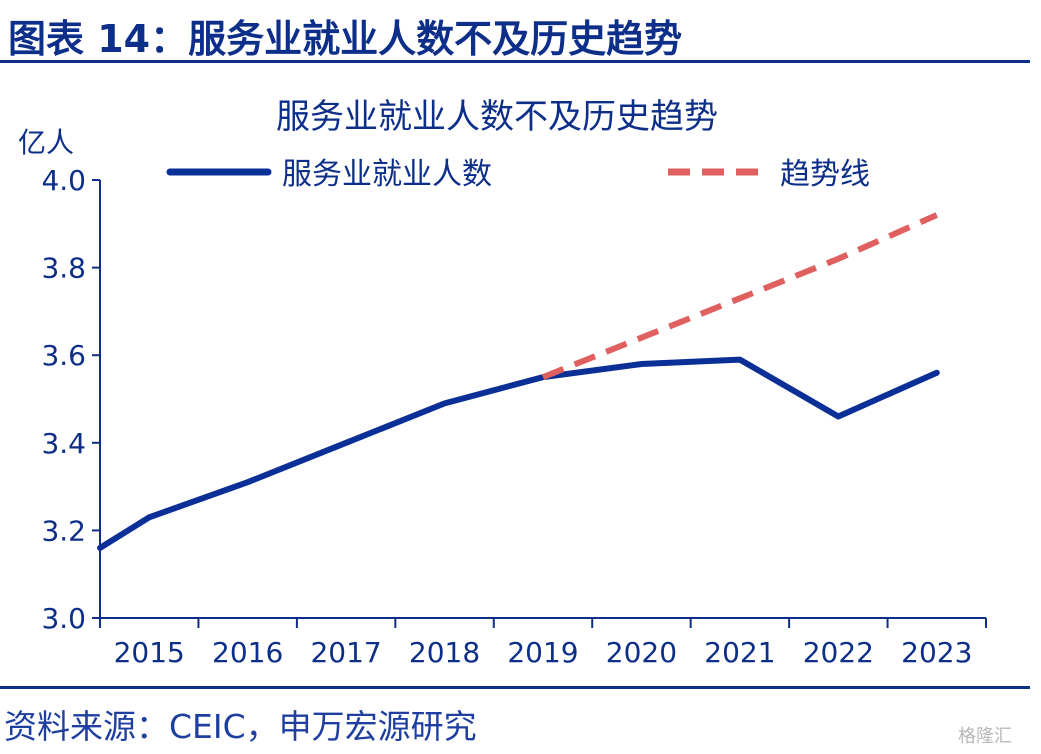  Describe the element at coordinates (46, 142) in the screenshot. I see `y-axis-unit-label: 亿人` at that location.